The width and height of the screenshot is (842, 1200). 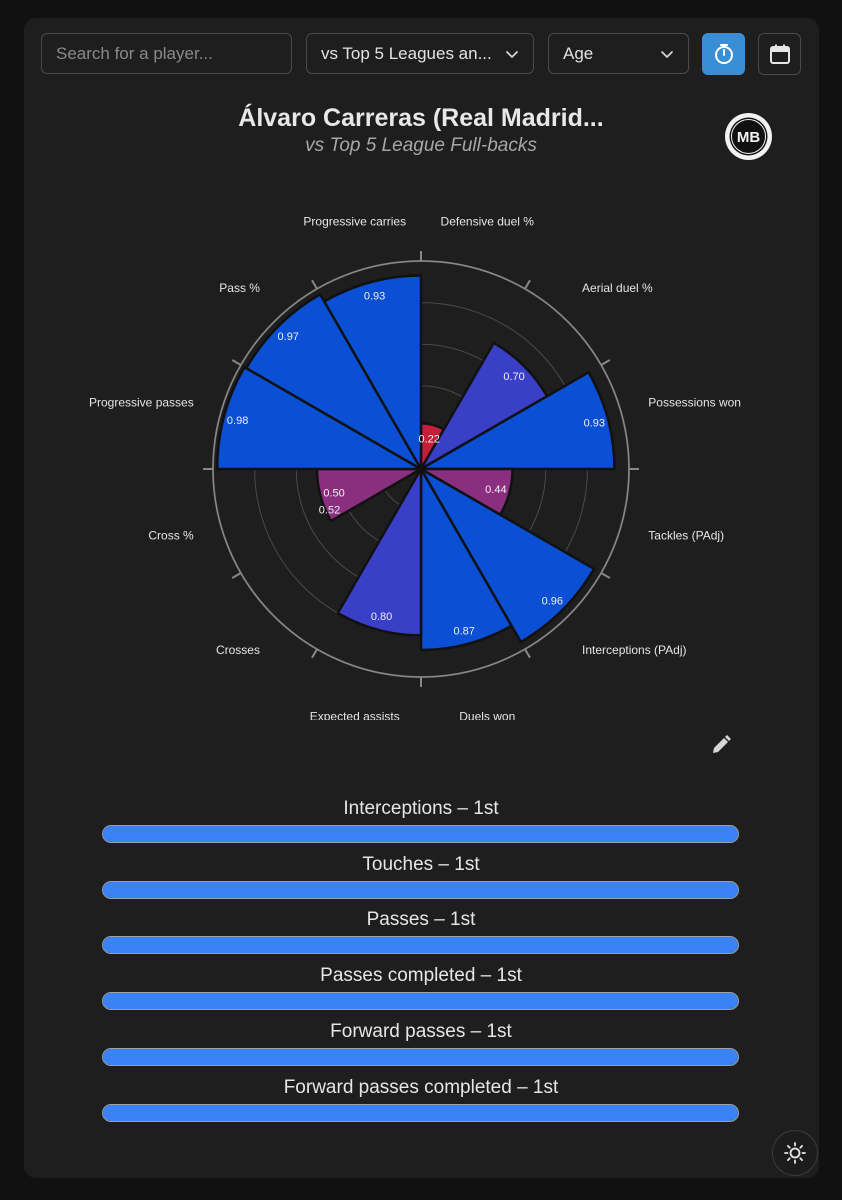 What do you see at coordinates (634, 650) in the screenshot?
I see `category-label: Interceptions (PAdj)` at bounding box center [634, 650].